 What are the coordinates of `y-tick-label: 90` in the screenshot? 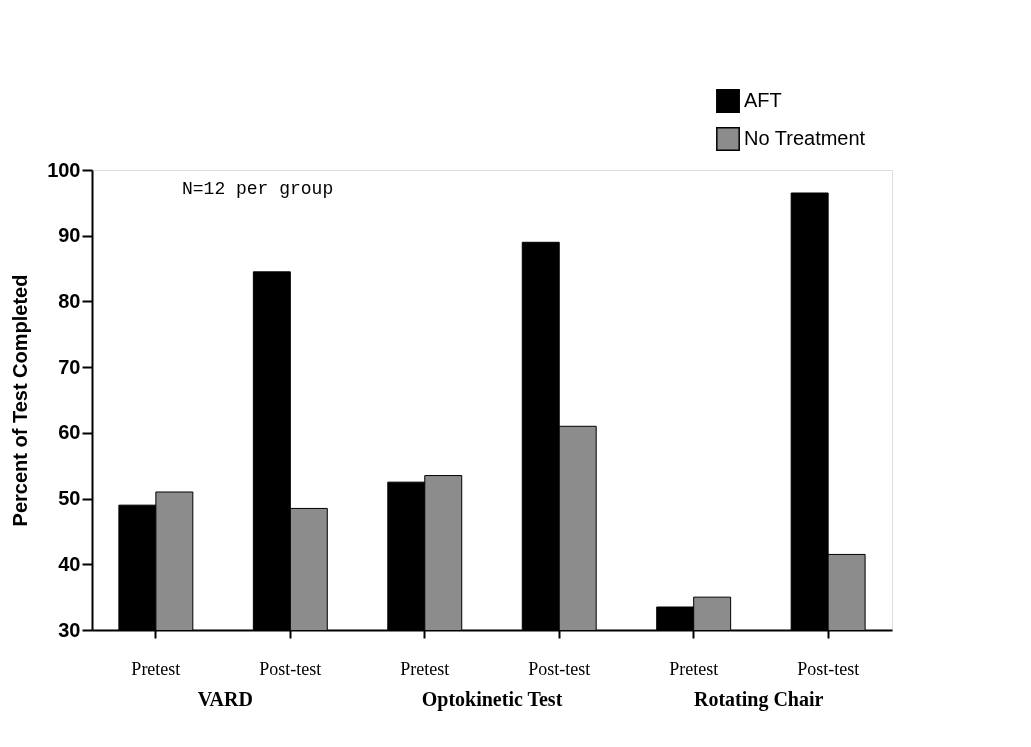 It's located at (69, 235).